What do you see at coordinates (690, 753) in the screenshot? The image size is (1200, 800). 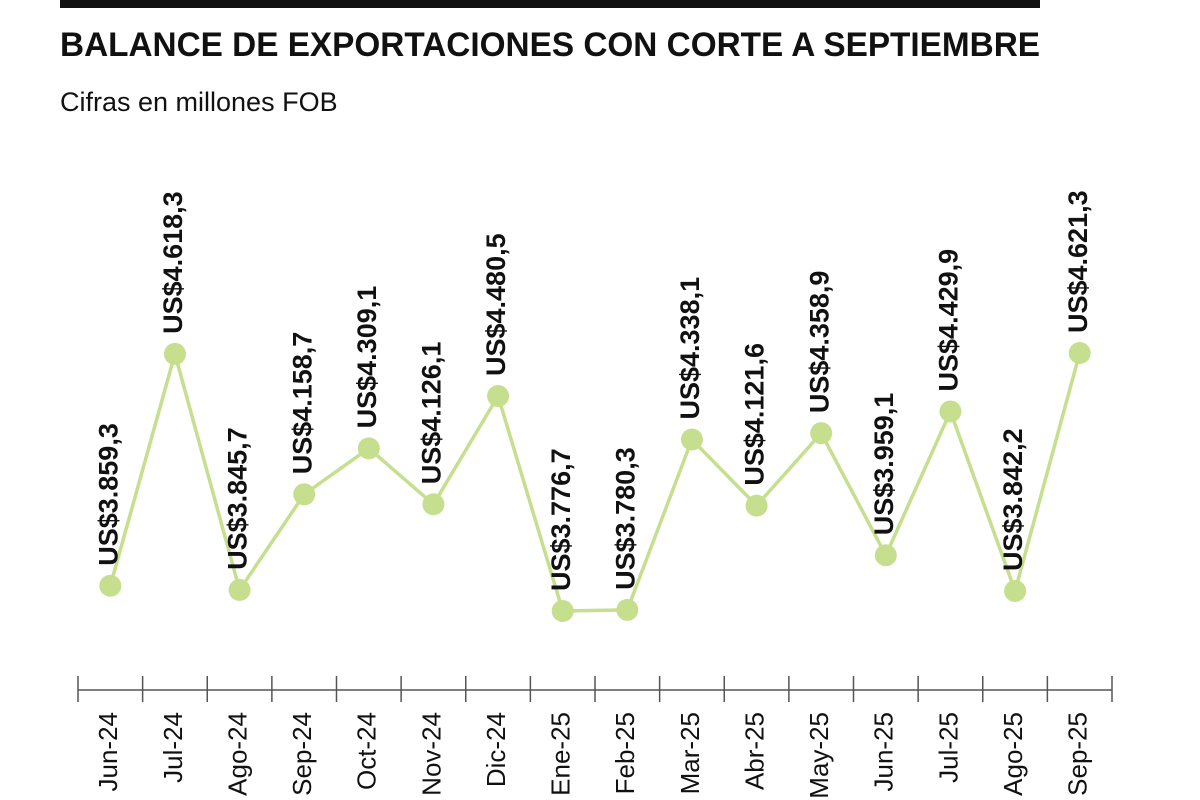 I see `x-tick-label: Mar-25` at bounding box center [690, 753].